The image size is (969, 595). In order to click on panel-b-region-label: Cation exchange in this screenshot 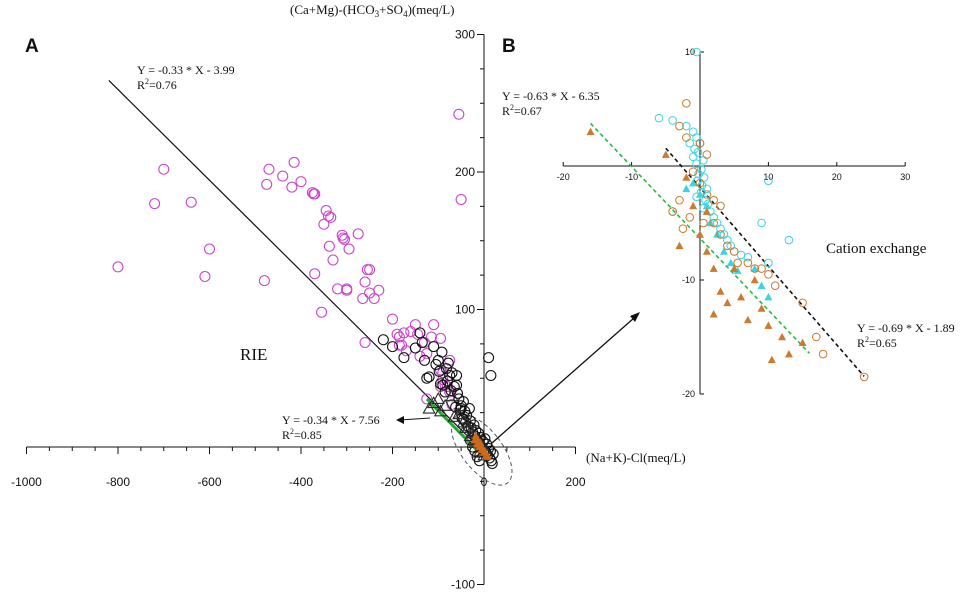, I will do `click(876, 249)`.